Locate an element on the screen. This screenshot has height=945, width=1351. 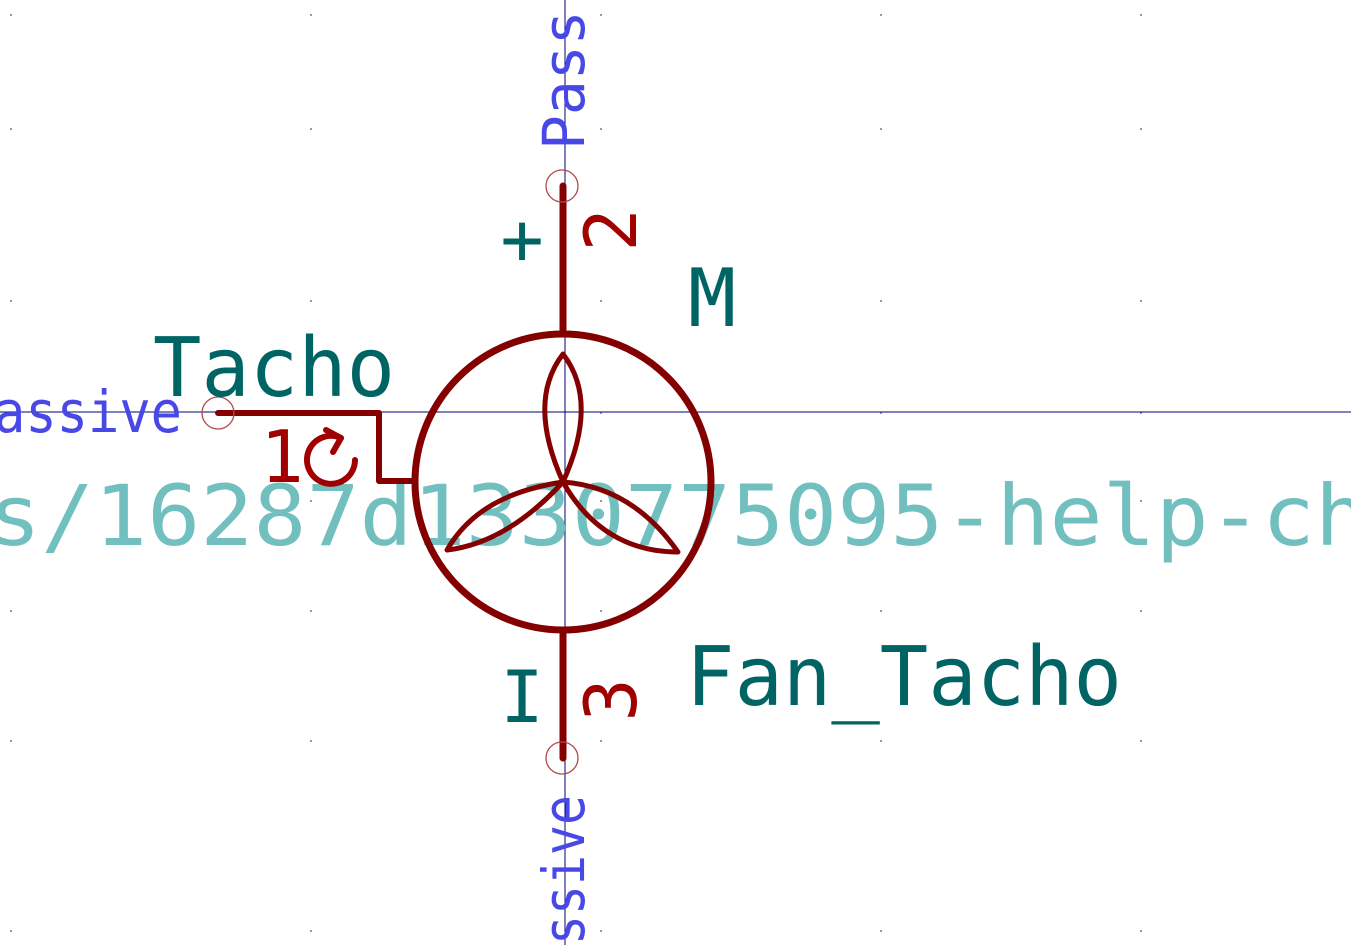
pin-2-name: + is located at coordinates (521, 239).